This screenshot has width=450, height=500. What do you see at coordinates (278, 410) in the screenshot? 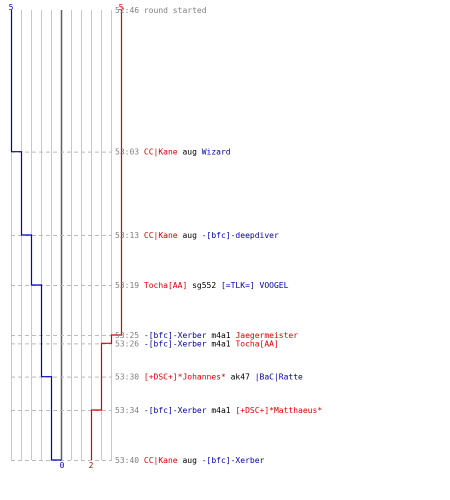
I see `event-text-part: [+DSC+]*Matthaeus*` at bounding box center [278, 410].